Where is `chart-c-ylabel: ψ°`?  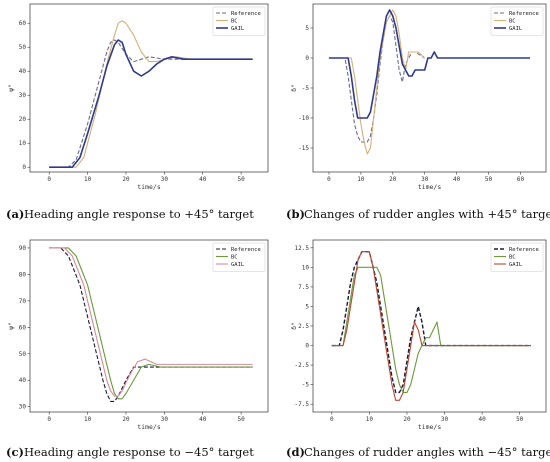 chart-c-ylabel: ψ° is located at coordinates (11, 326).